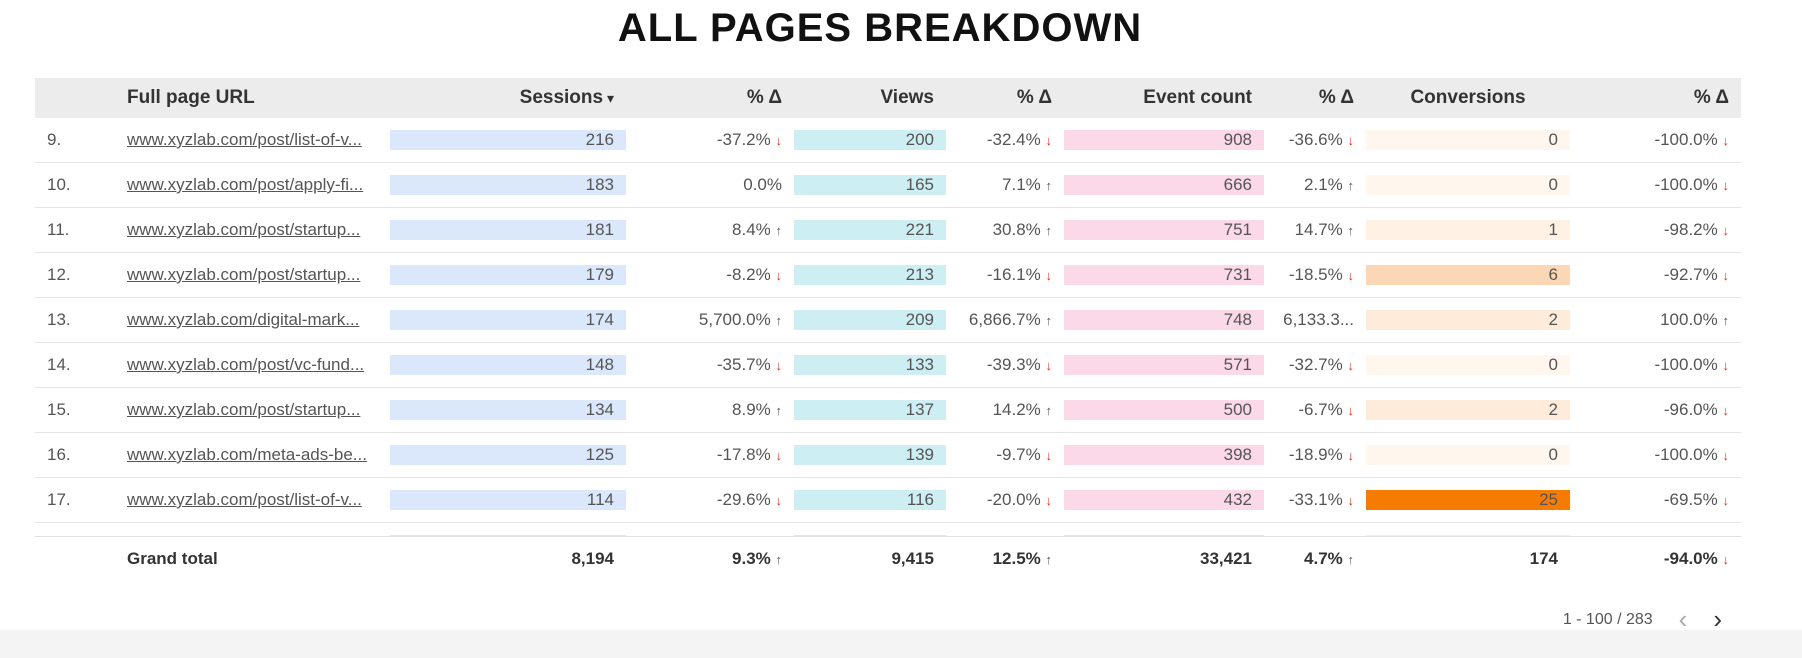 The height and width of the screenshot is (658, 1802). What do you see at coordinates (1717, 619) in the screenshot?
I see `chevron-right-icon: ›` at bounding box center [1717, 619].